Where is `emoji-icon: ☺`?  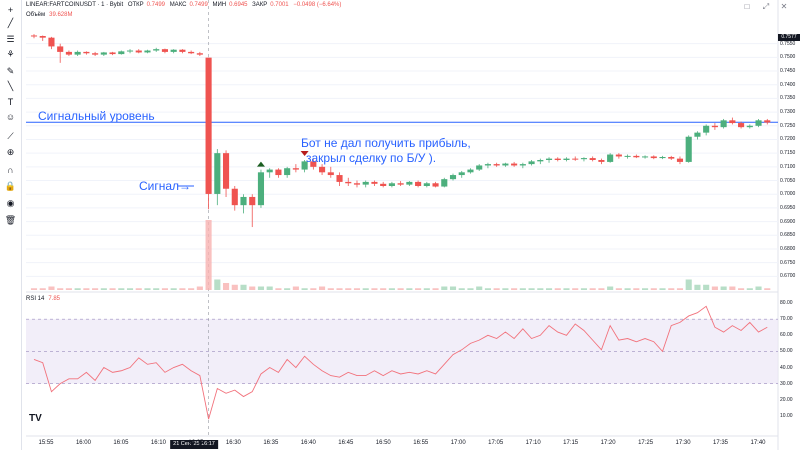
emoji-icon: ☺ is located at coordinates (10, 116).